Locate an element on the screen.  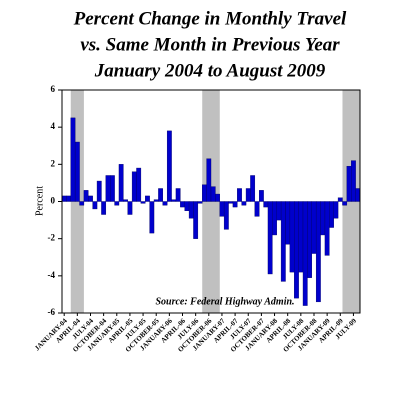
y-tick-label: 4 is located at coordinates (53, 126).